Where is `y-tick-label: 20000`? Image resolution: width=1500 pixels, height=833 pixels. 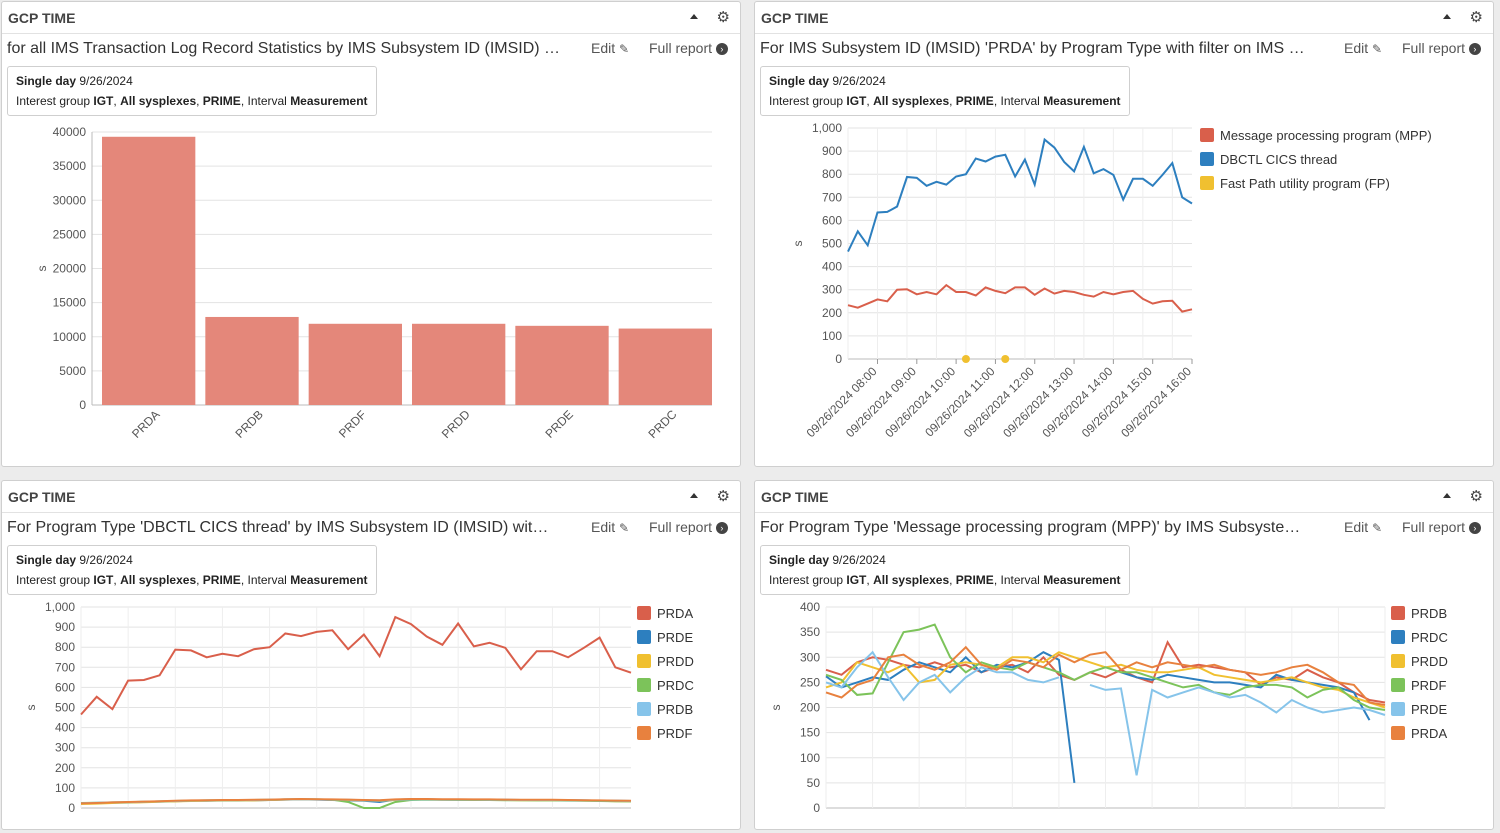 y-tick-label: 20000 is located at coordinates (70, 269).